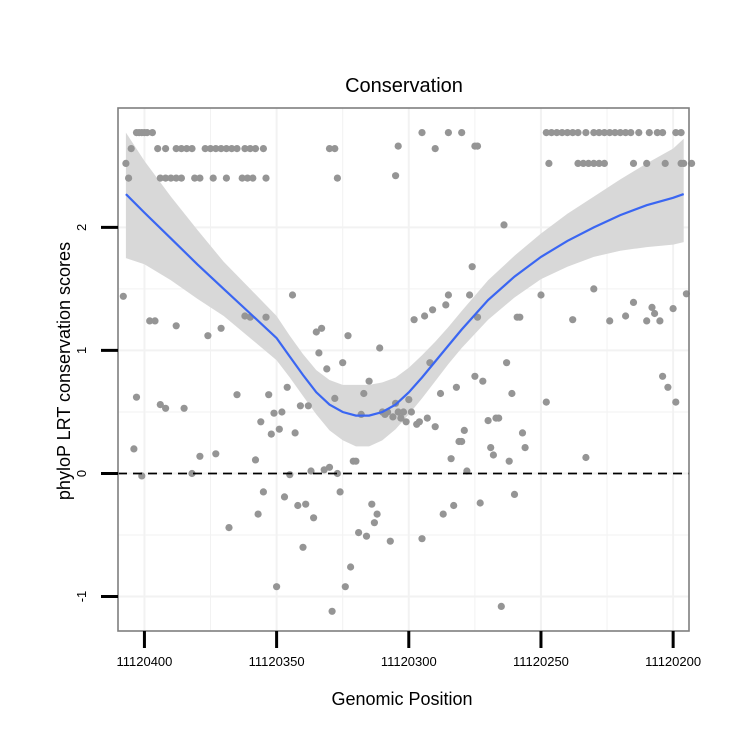 The width and height of the screenshot is (750, 750). Describe the element at coordinates (541, 661) in the screenshot. I see `x-tick-label: 11120250` at that location.